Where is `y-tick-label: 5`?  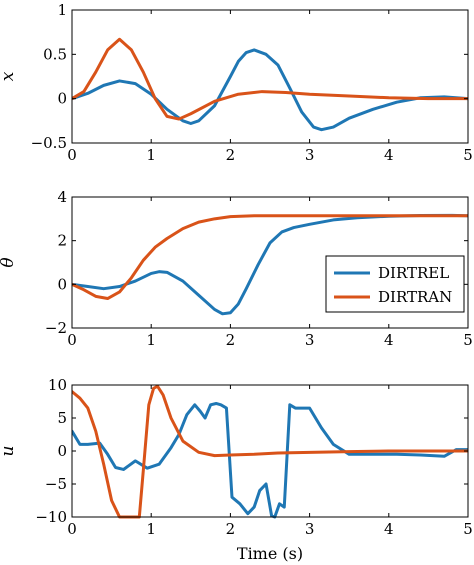
y-tick-label: 5 is located at coordinates (62, 418).